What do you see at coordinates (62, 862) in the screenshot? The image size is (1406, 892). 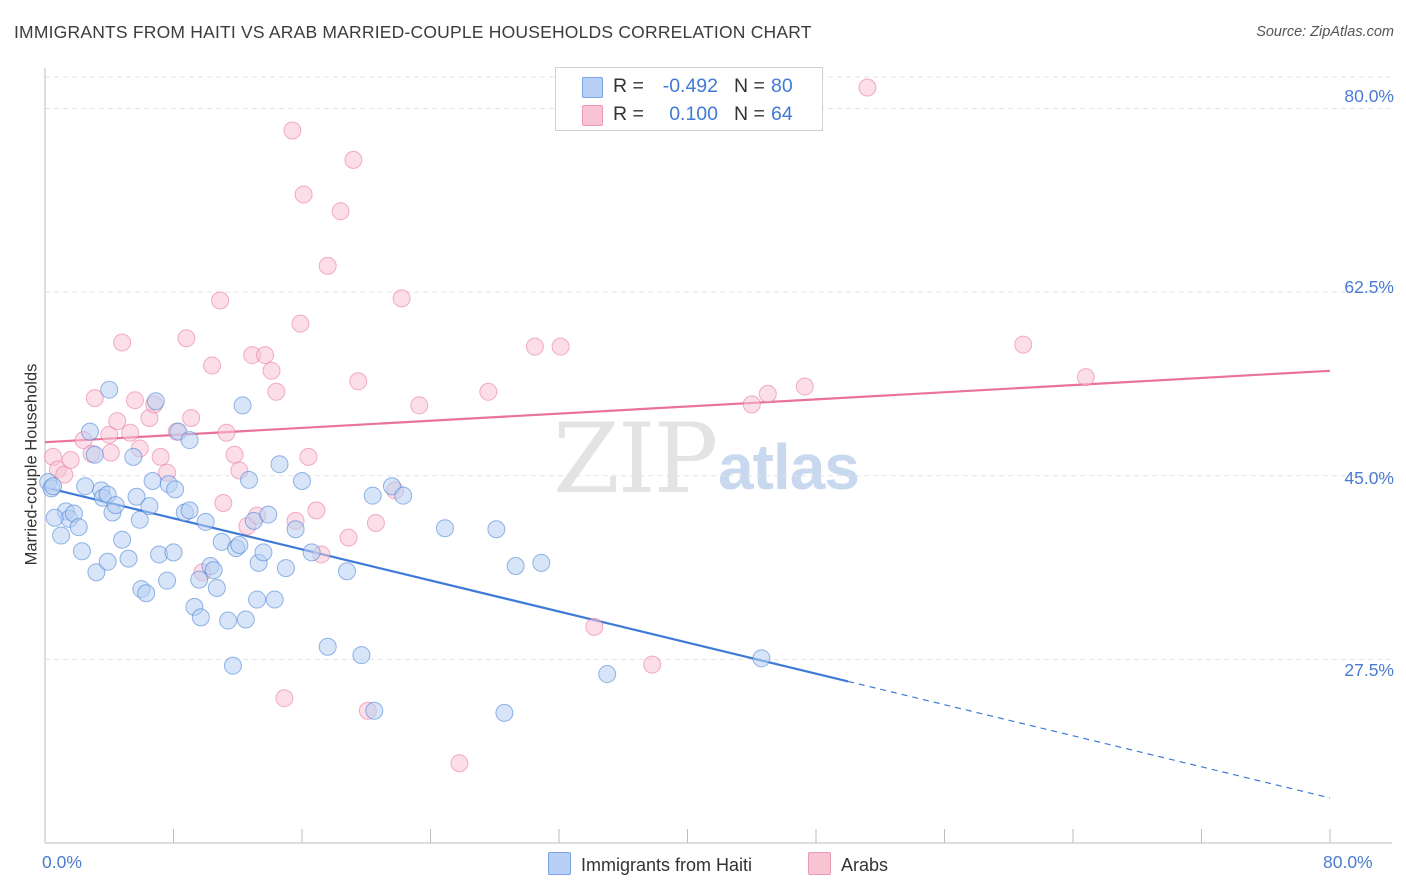 I see `x-tick-label: 0.0%` at bounding box center [62, 862].